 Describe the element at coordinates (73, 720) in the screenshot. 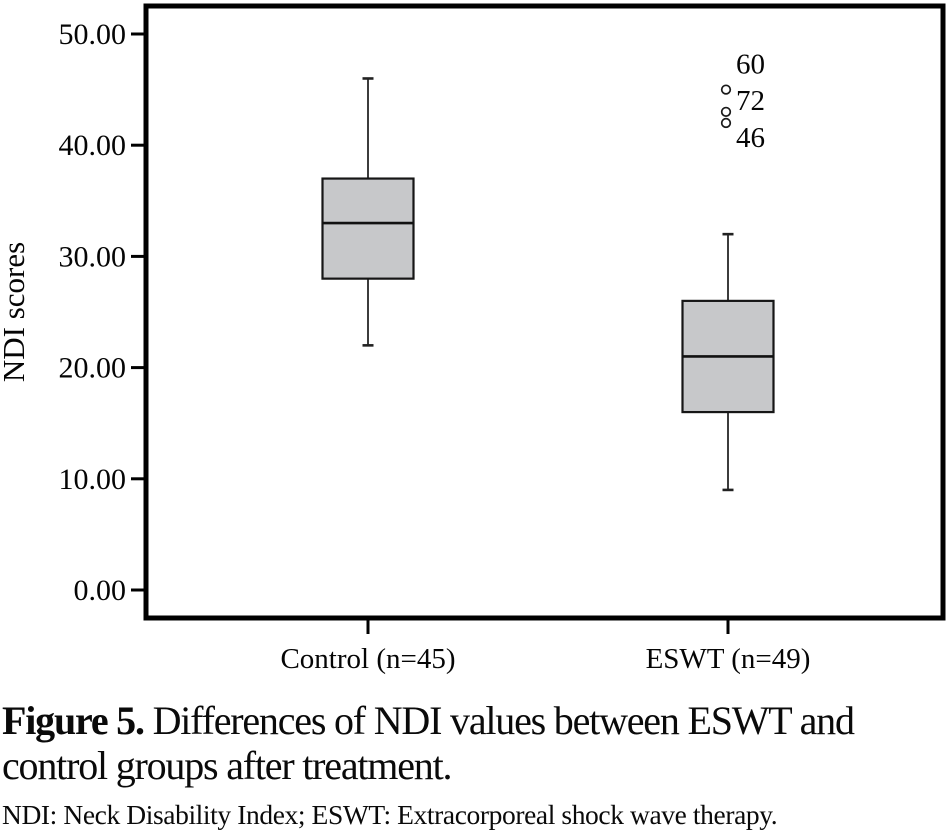

I see `figure-caption-number: Figure 5.` at that location.